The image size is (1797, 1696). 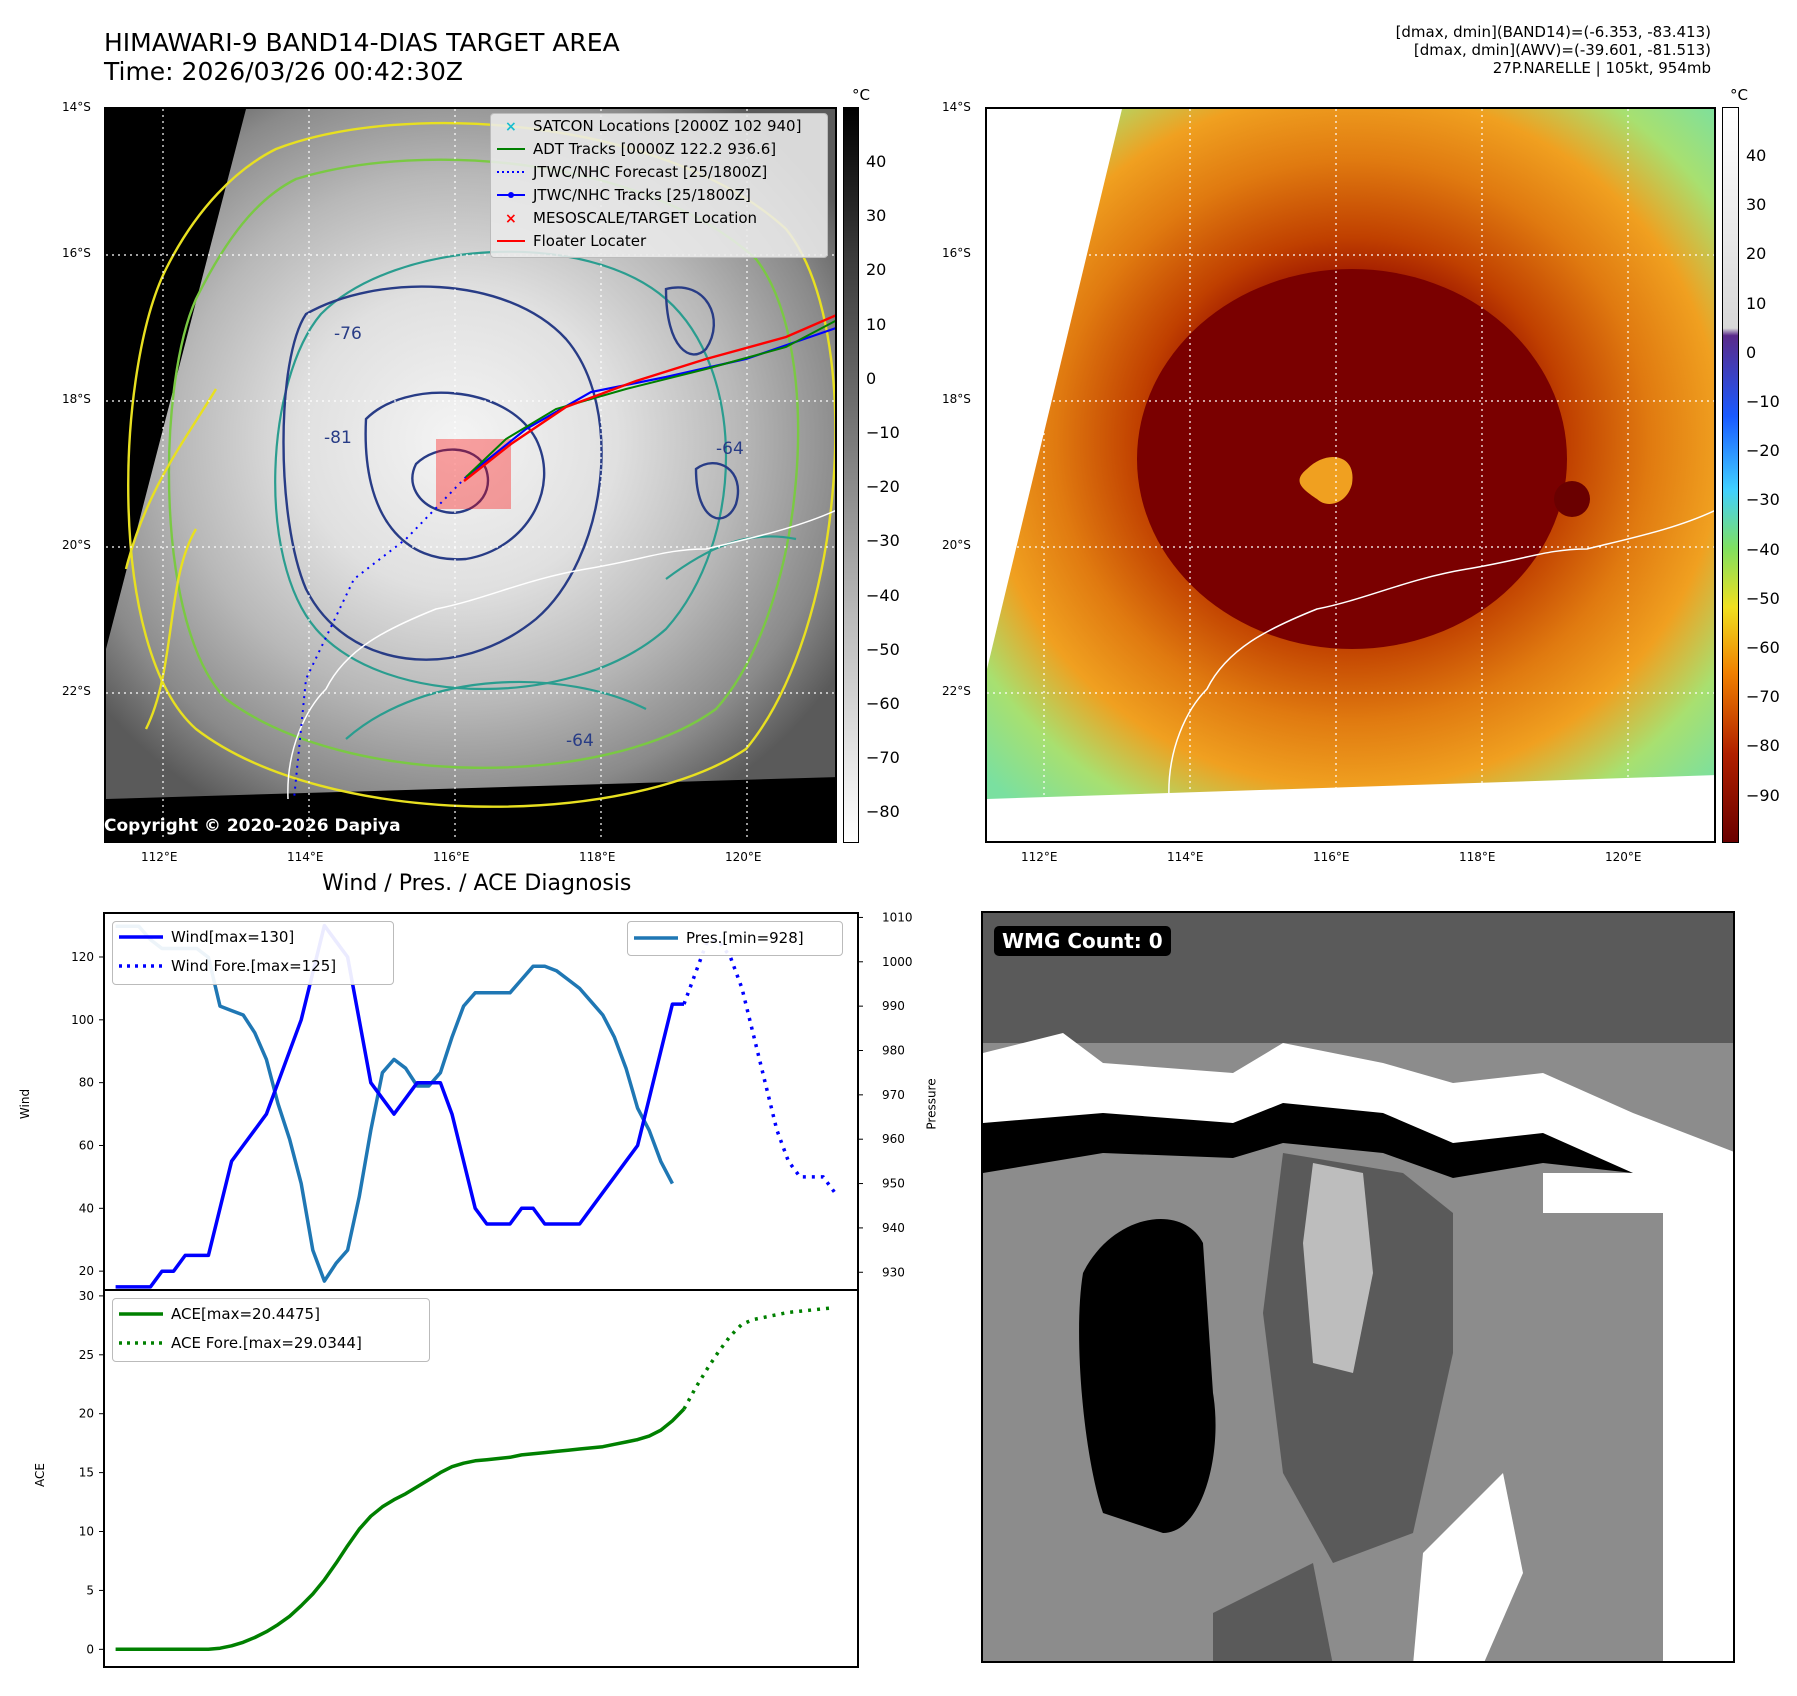 I want to click on pressure-tick-label: 950, so click(x=893, y=1184).